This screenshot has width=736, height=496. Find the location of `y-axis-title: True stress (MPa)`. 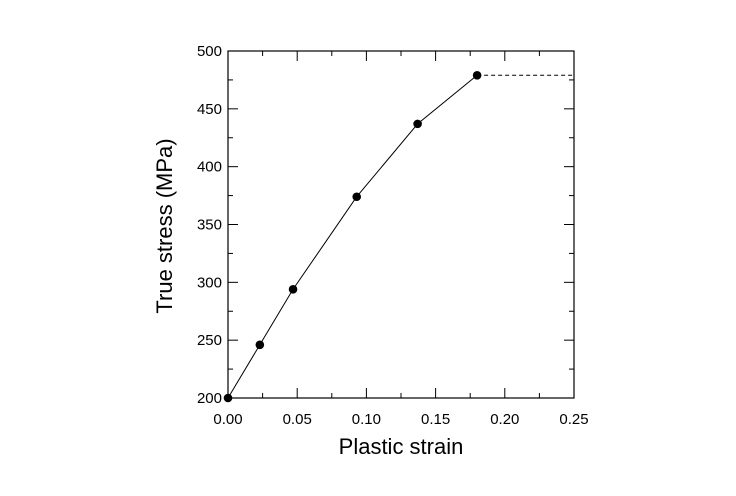

y-axis-title: True stress (MPa) is located at coordinates (164, 225).